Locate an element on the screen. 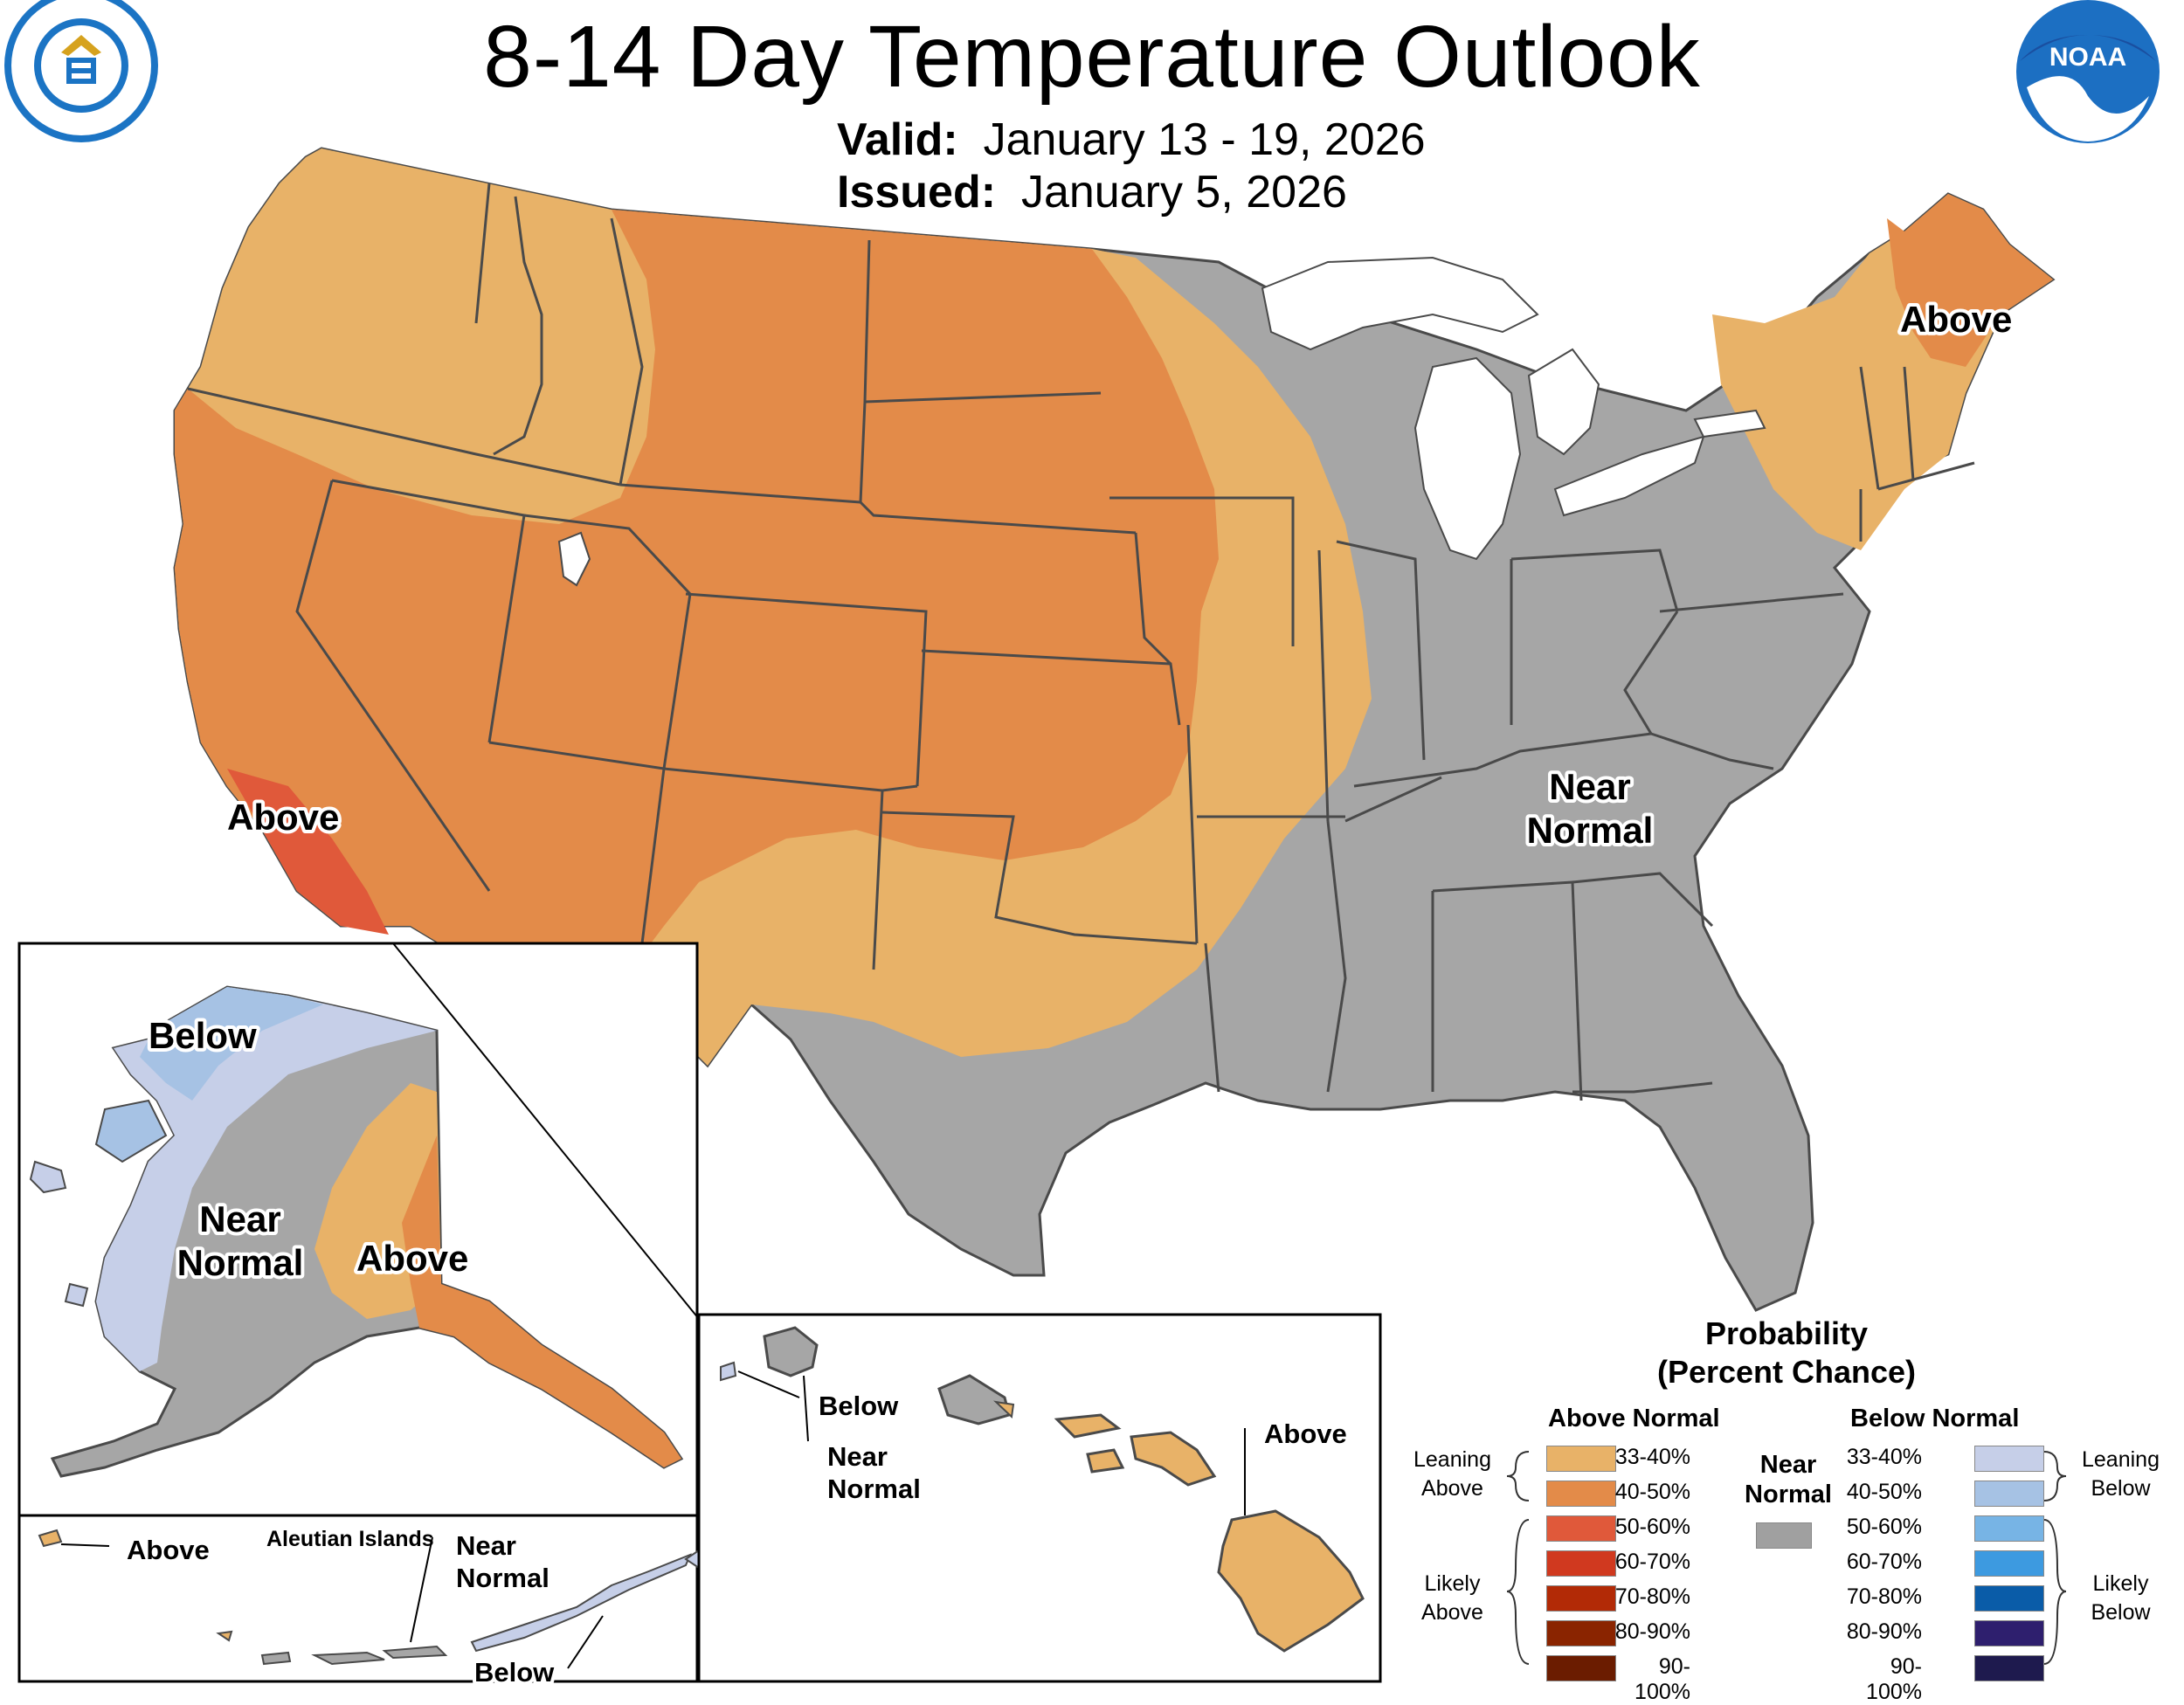  legend-below-label: 80-90% is located at coordinates (1884, 1631).